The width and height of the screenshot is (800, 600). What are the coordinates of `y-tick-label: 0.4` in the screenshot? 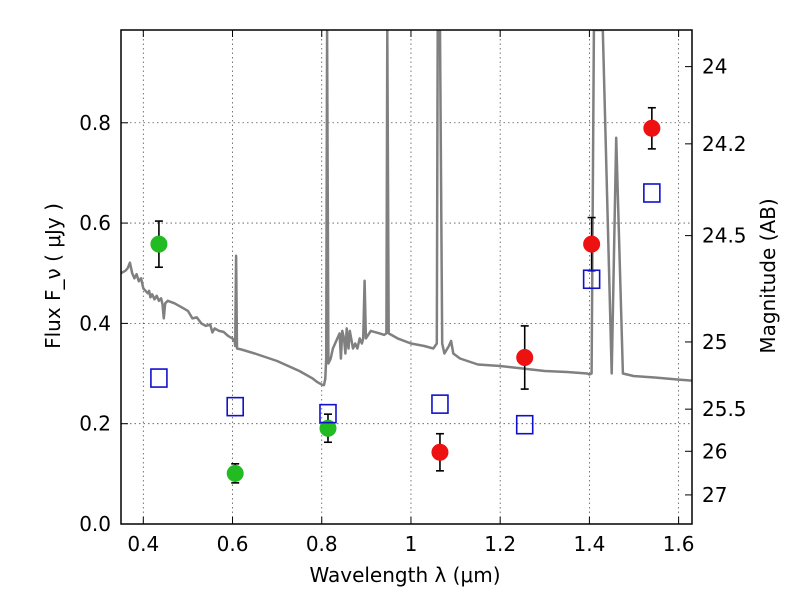 It's located at (95, 323).